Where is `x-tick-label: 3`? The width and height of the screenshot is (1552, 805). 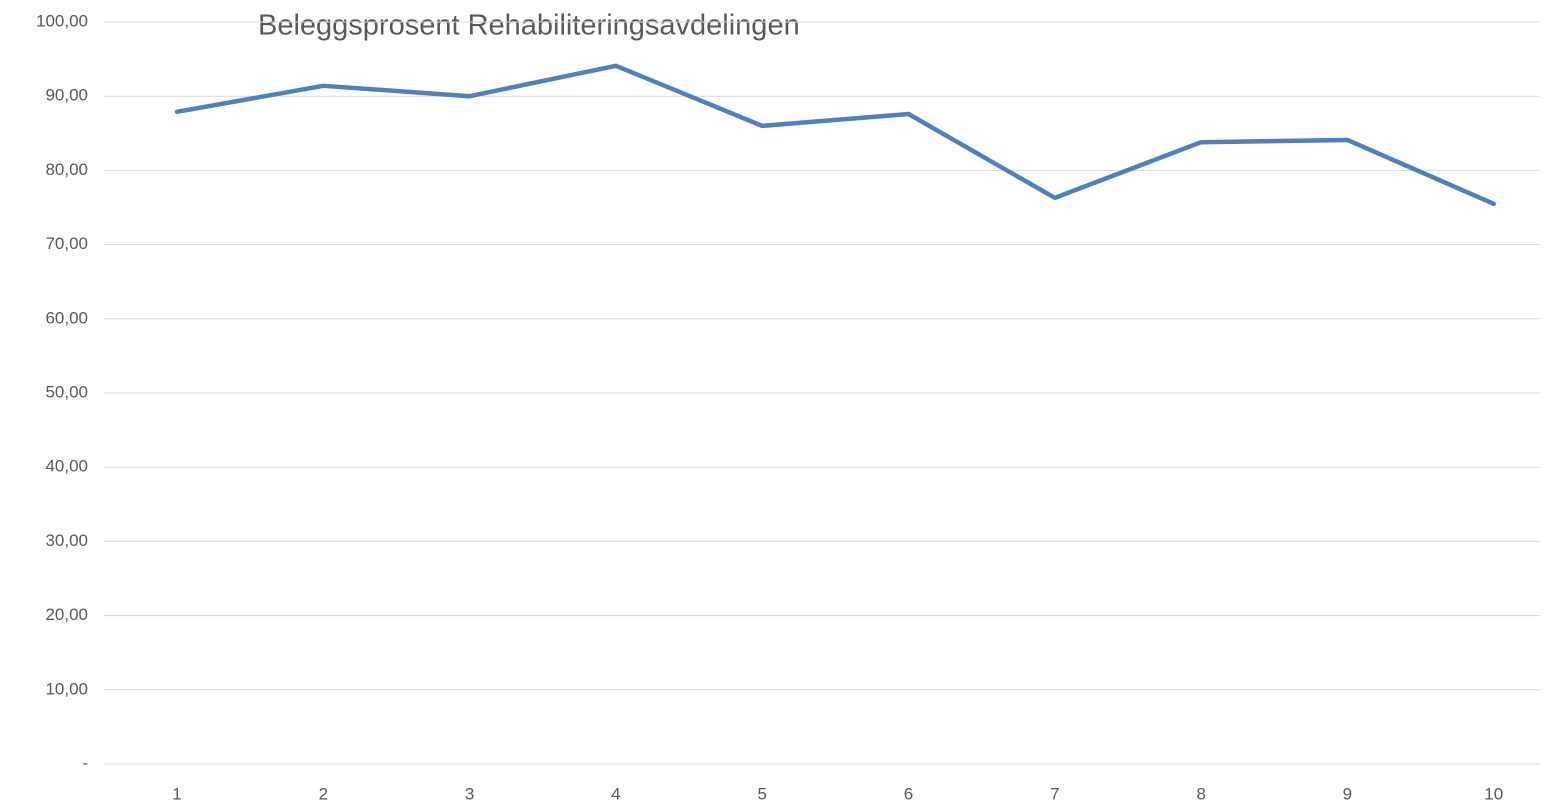
x-tick-label: 3 is located at coordinates (469, 793).